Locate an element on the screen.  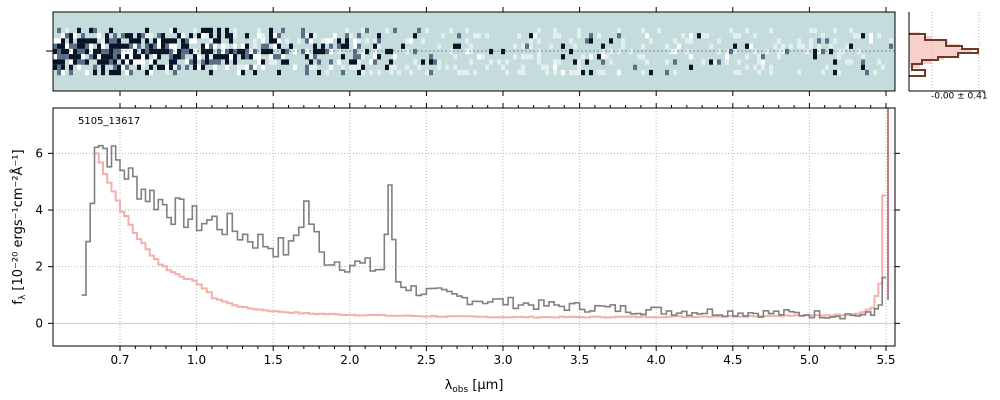
y-tick-label: 4 is located at coordinates (39, 210).